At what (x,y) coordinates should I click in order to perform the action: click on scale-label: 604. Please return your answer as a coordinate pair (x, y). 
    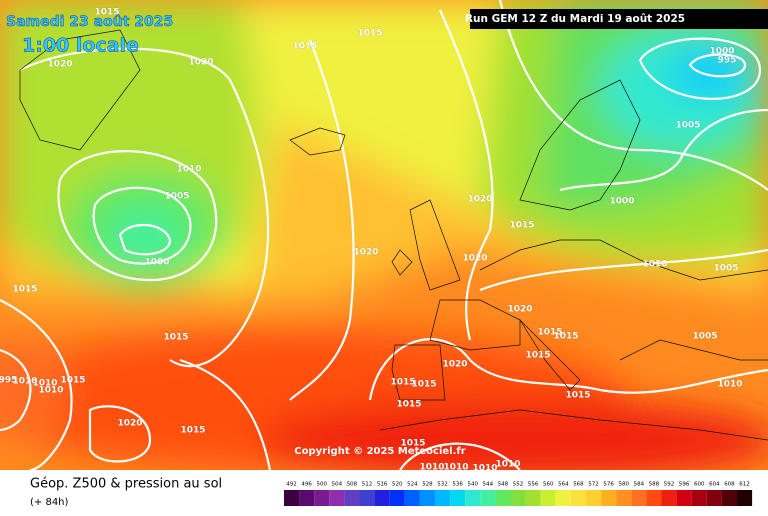
    Looking at the image, I should click on (714, 485).